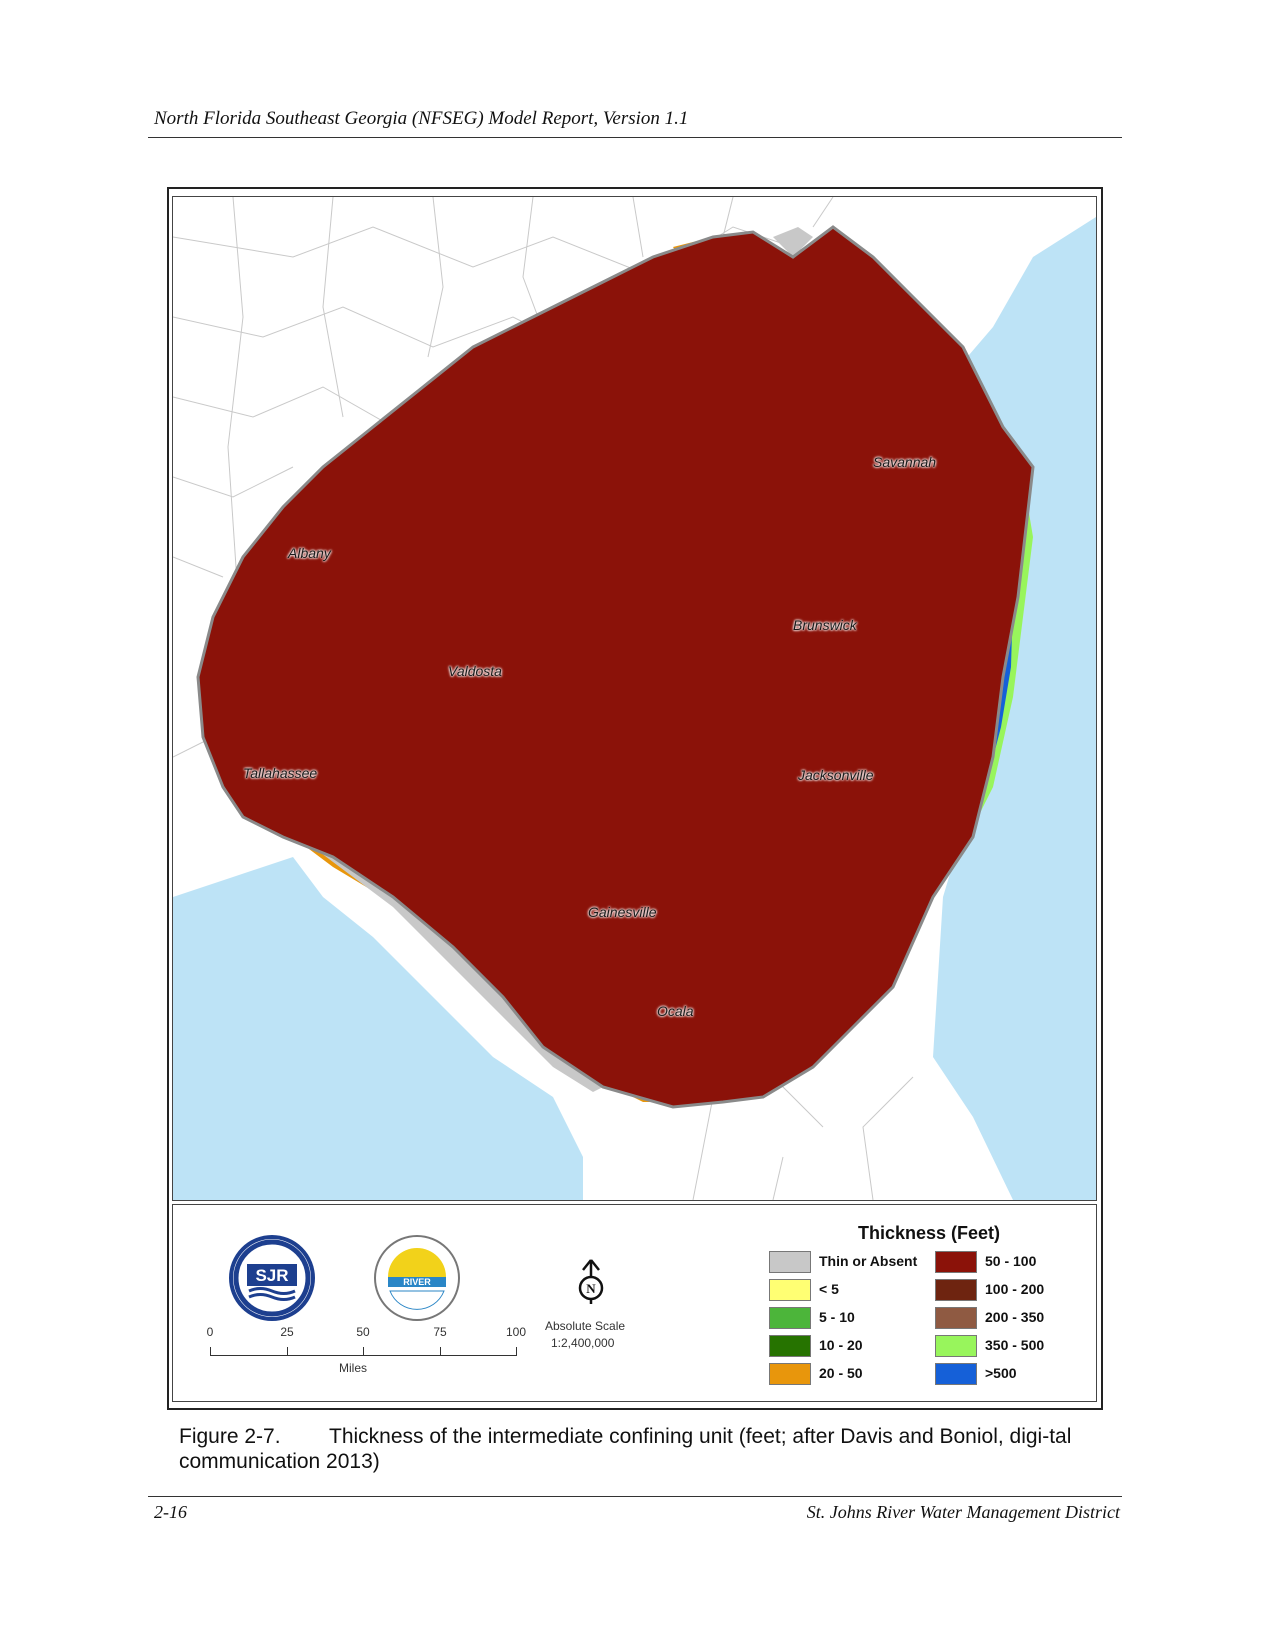 Image resolution: width=1275 pixels, height=1651 pixels. I want to click on srwmd-logo-icon: RIVER, so click(417, 1278).